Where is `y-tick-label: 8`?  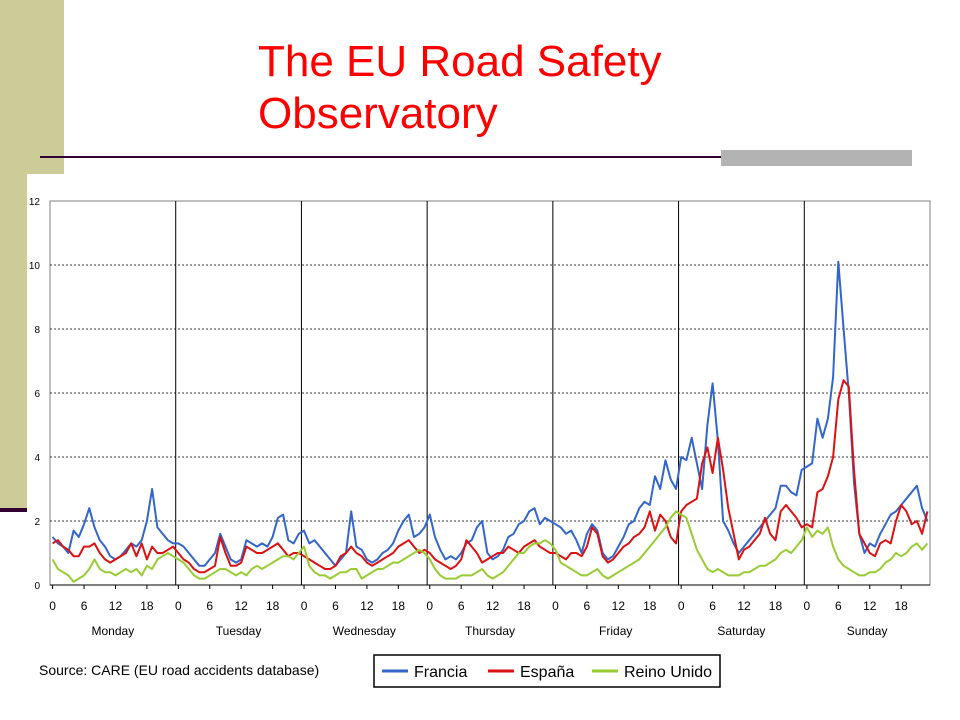 y-tick-label: 8 is located at coordinates (37, 330).